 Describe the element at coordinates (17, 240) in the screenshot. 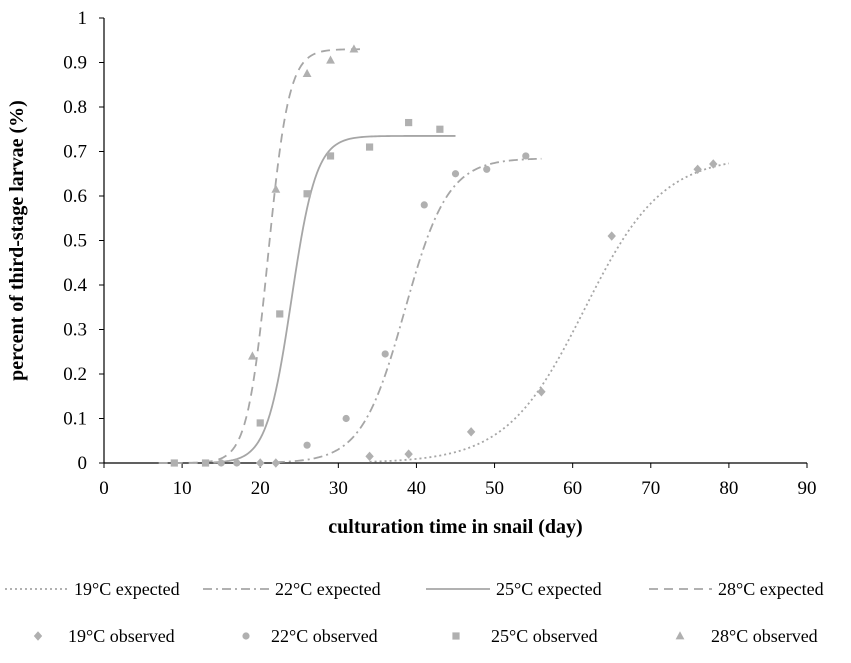

I see `y-axis-title: percent of third-stage larvae (%)` at that location.